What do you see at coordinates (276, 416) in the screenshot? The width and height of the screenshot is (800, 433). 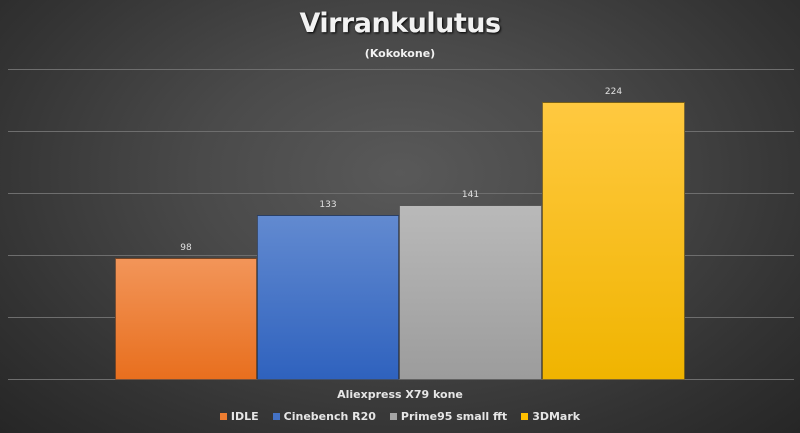 I see `legend-swatch-cinebench` at bounding box center [276, 416].